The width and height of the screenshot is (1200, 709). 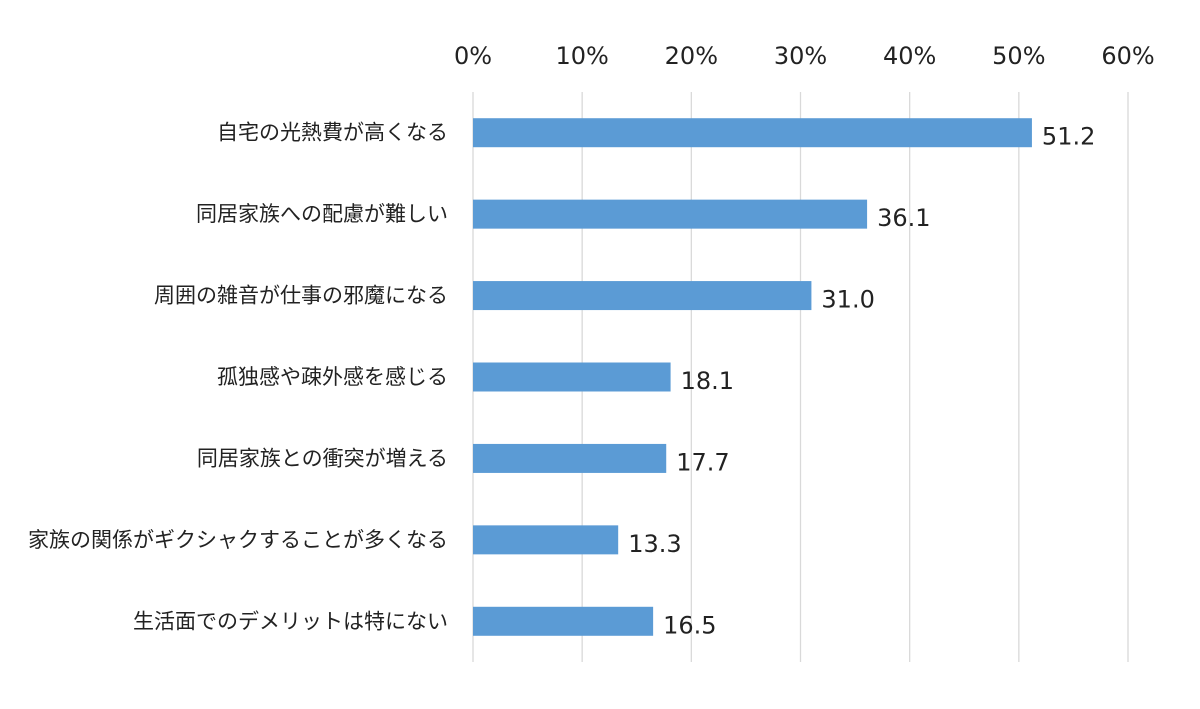 What do you see at coordinates (702, 462) in the screenshot?
I see `data-label: 17.7` at bounding box center [702, 462].